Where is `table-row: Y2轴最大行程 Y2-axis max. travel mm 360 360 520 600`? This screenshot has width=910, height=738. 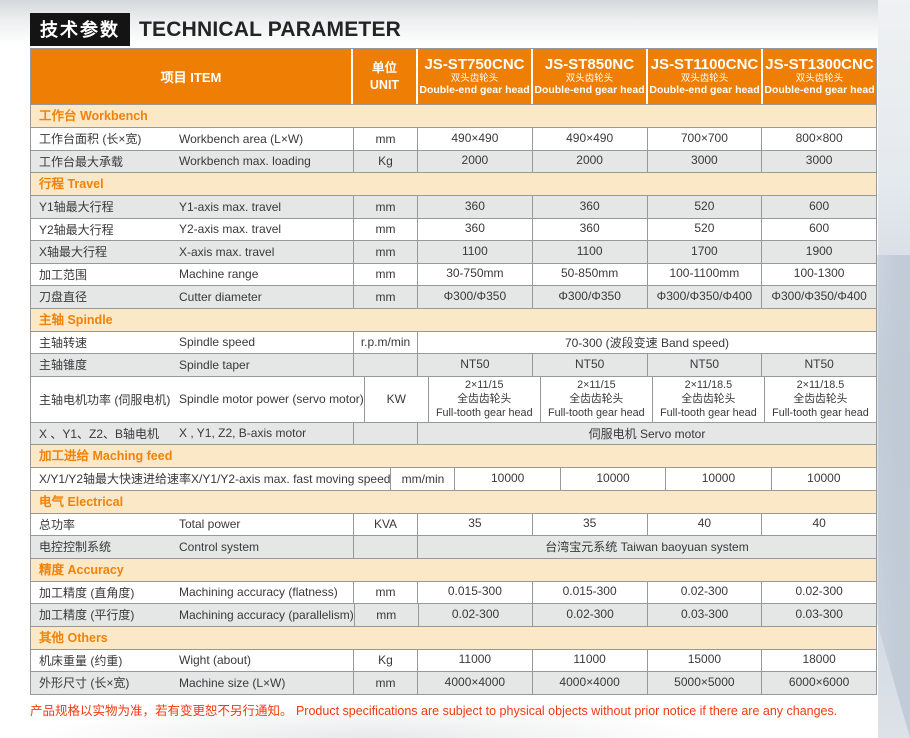
table-row: Y2轴最大行程 Y2-axis max. travel mm 360 360 520 600 is located at coordinates (453, 229).